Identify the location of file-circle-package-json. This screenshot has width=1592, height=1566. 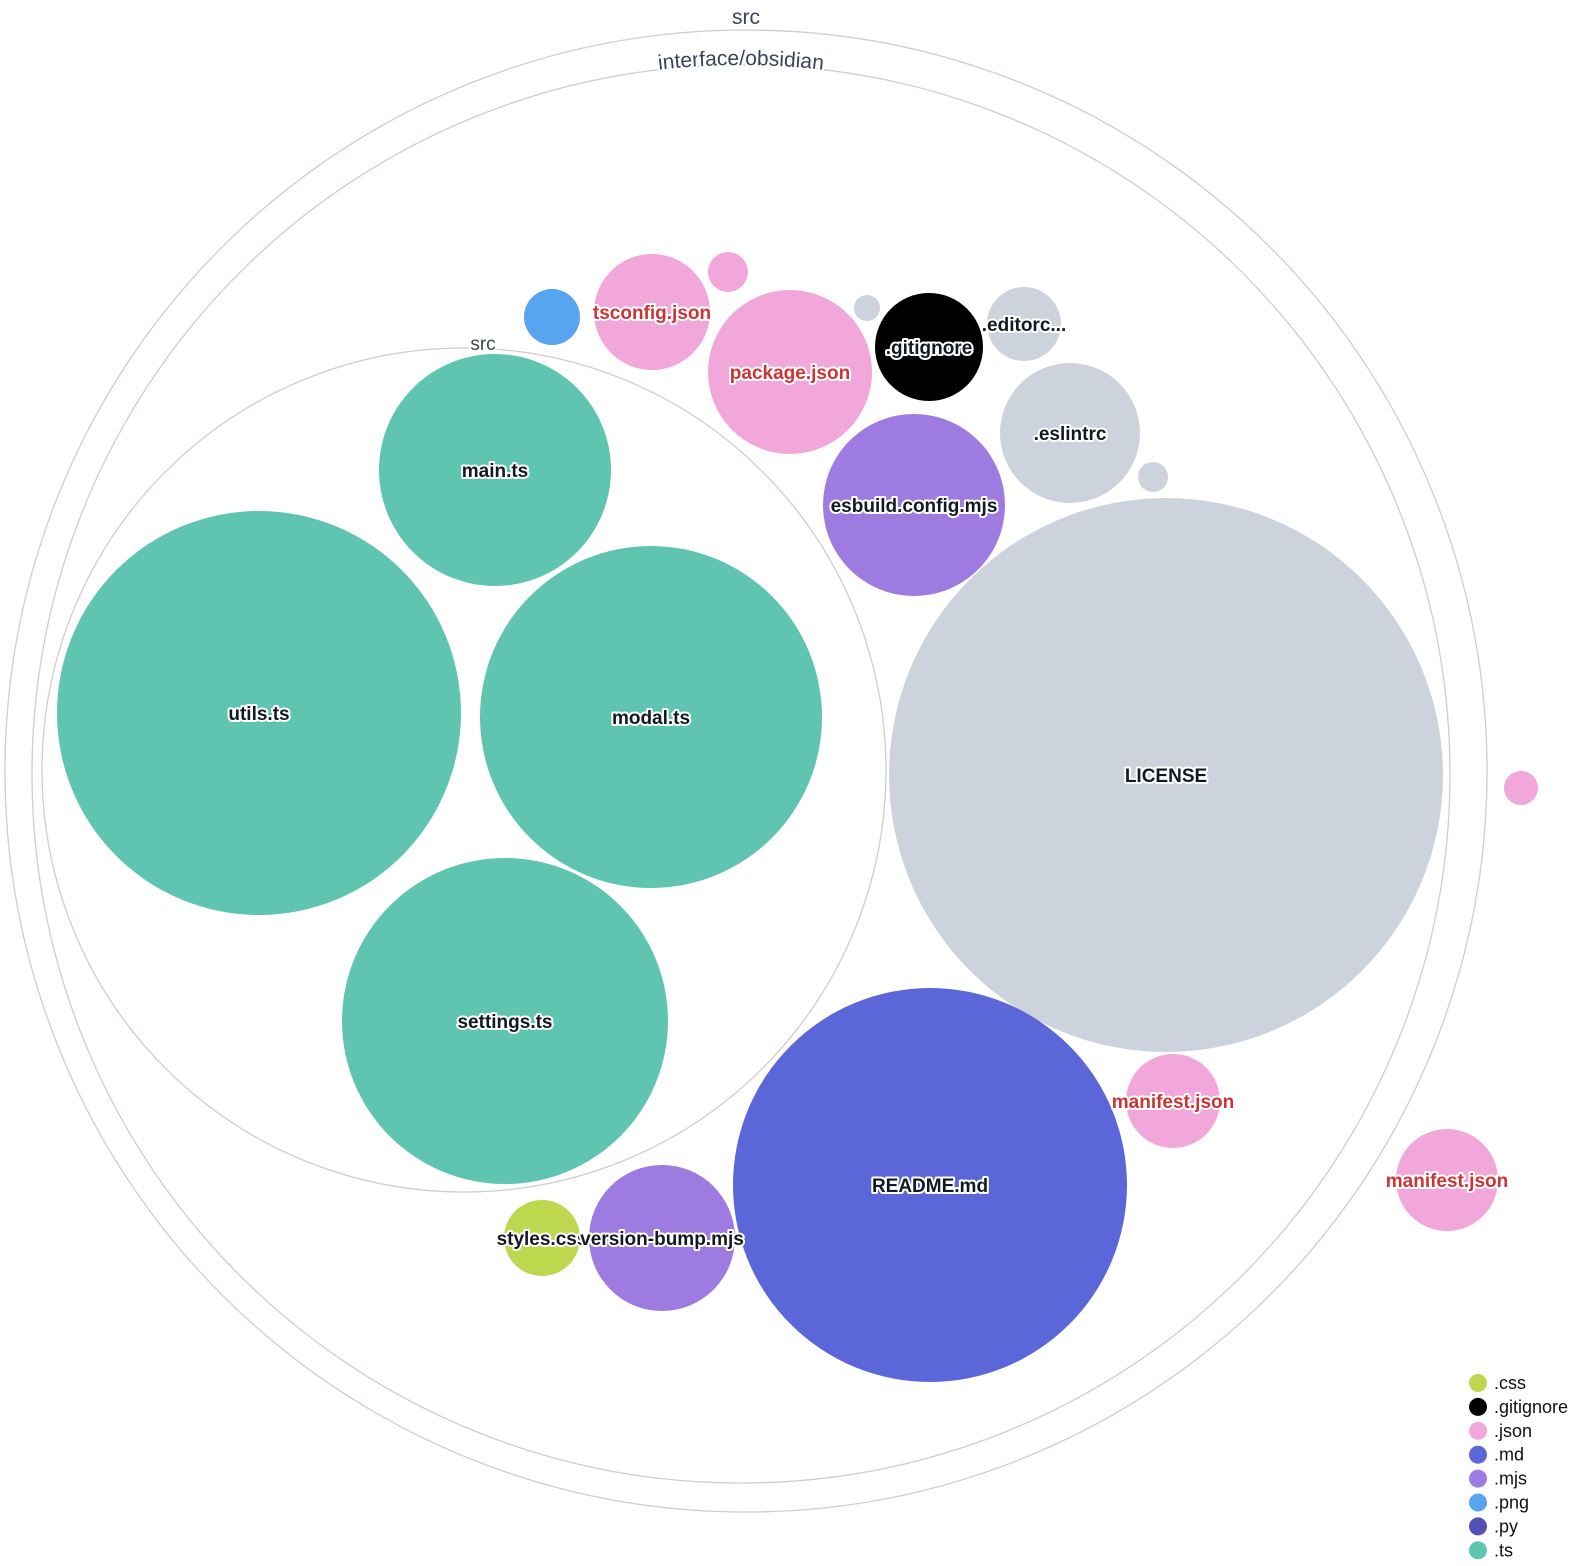
(790, 372).